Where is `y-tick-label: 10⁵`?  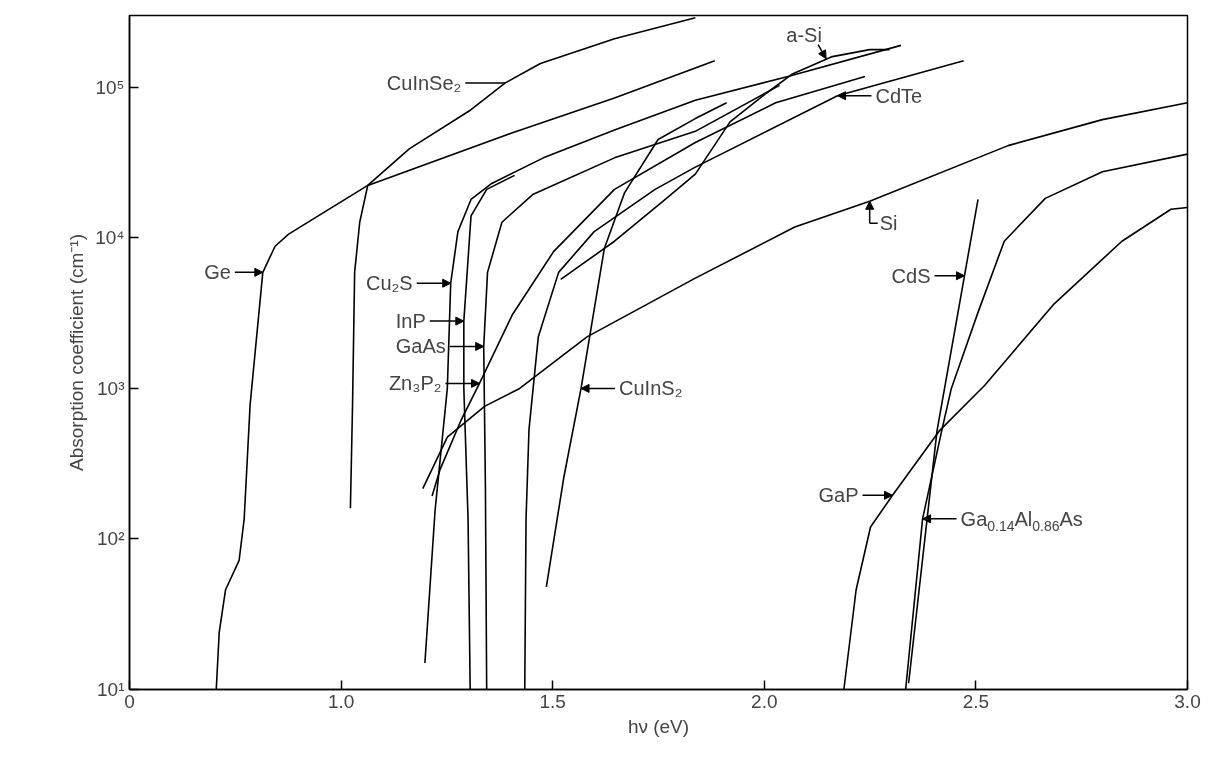 y-tick-label: 10⁵ is located at coordinates (110, 87).